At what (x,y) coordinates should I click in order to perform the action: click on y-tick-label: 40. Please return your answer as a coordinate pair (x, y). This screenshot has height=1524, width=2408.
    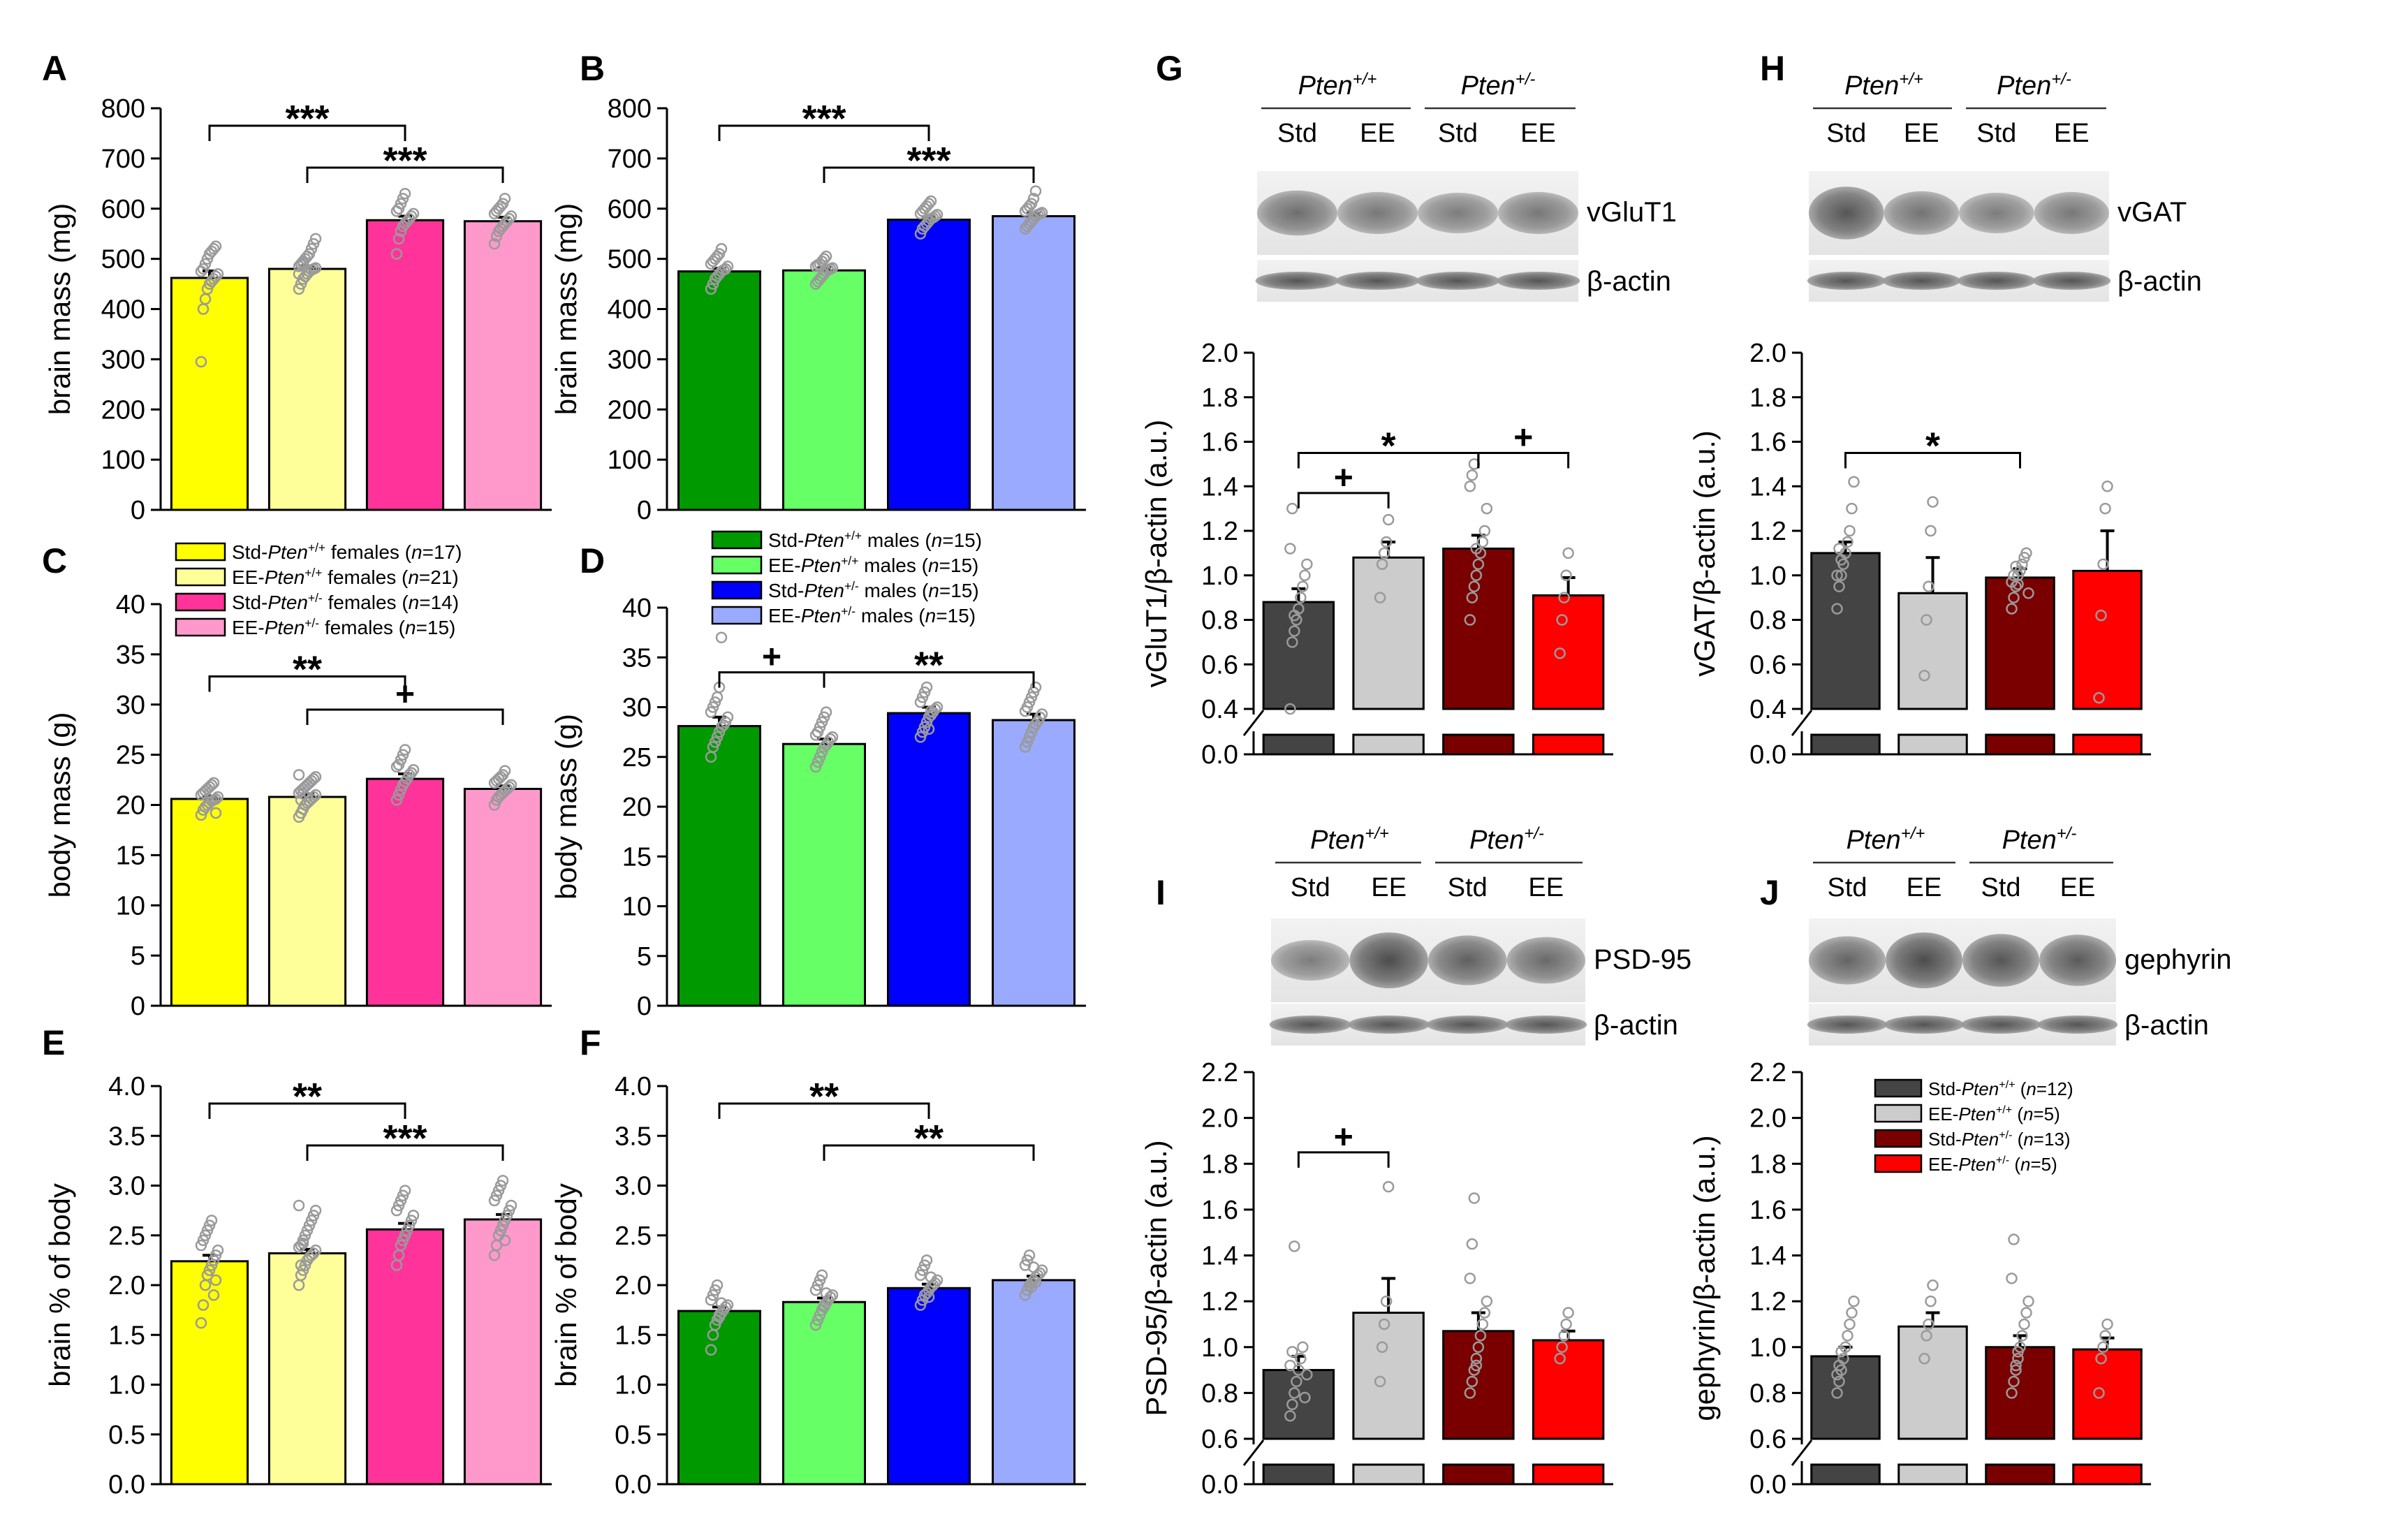
    Looking at the image, I should click on (130, 605).